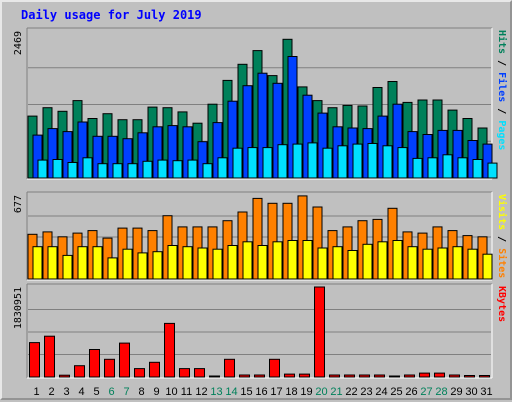 The width and height of the screenshot is (512, 402). I want to click on x-tick-label-day-19: 19, so click(306, 392).